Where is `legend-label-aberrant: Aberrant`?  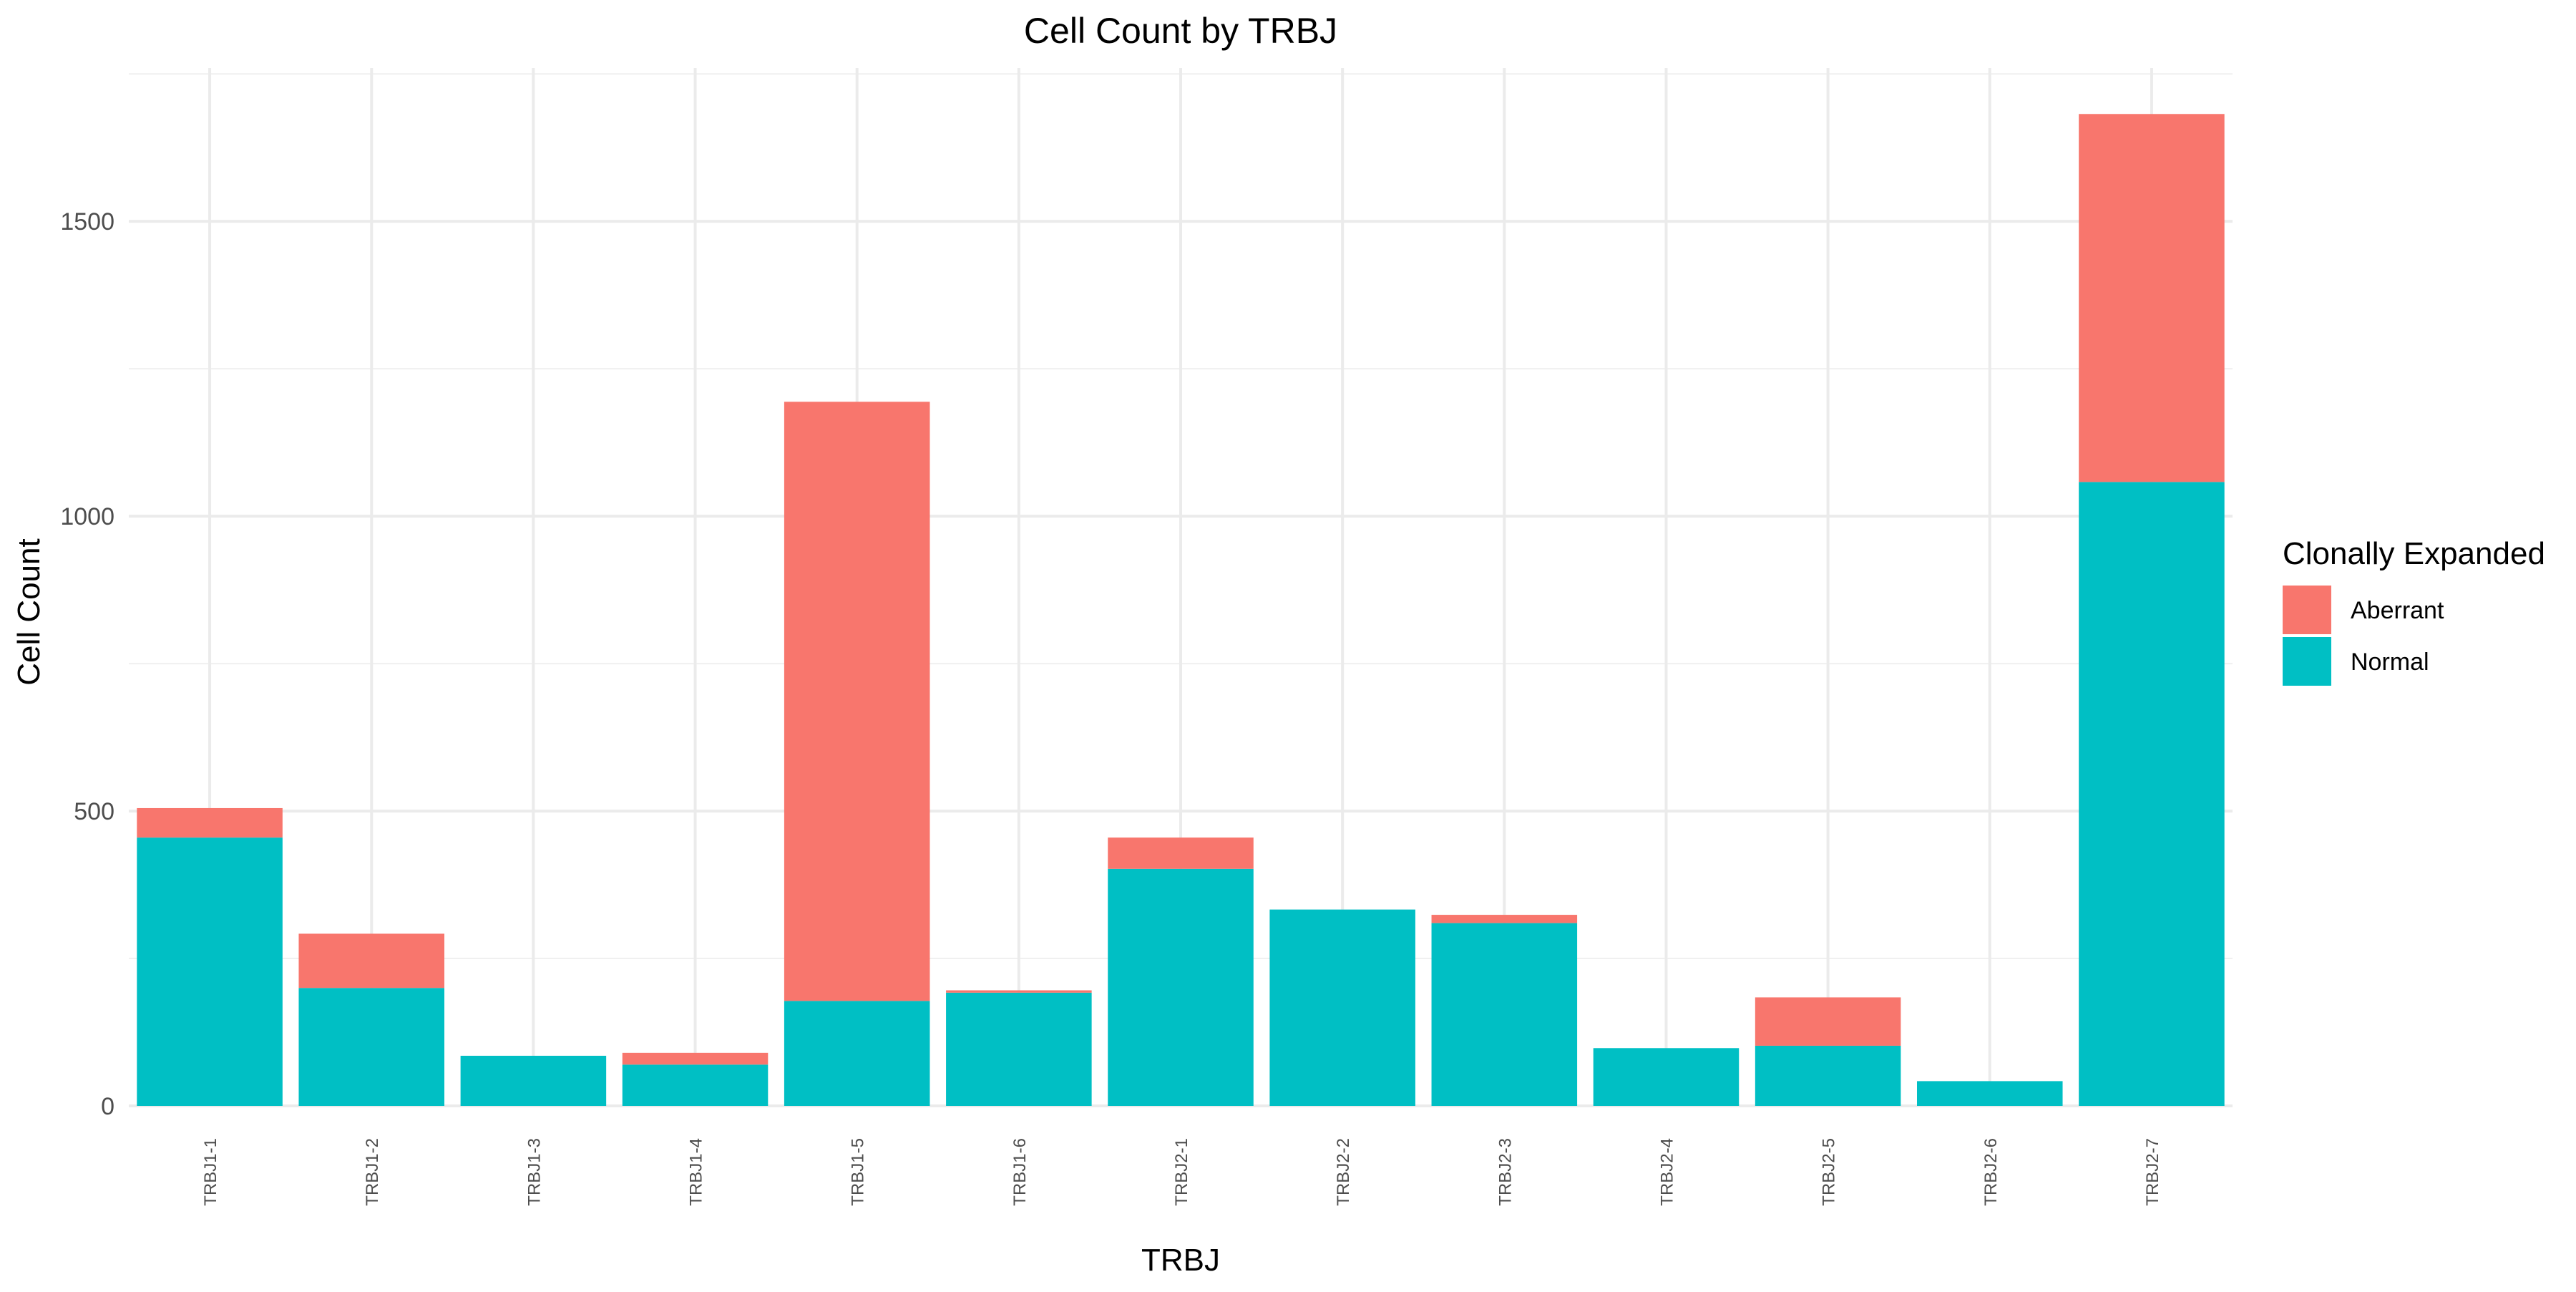
legend-label-aberrant: Aberrant is located at coordinates (2397, 610).